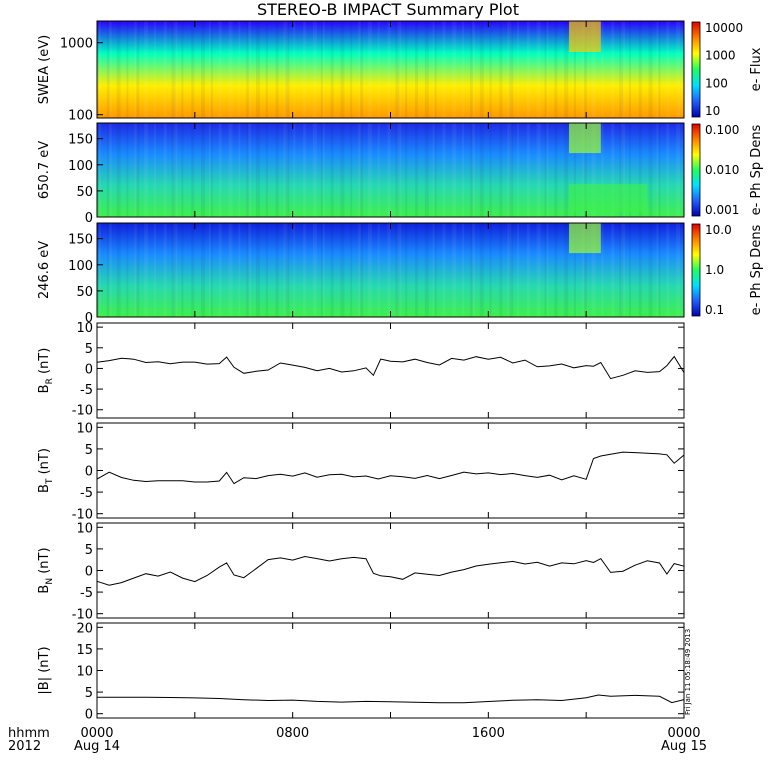  I want to click on y-tick-label: 50, so click(84, 192).